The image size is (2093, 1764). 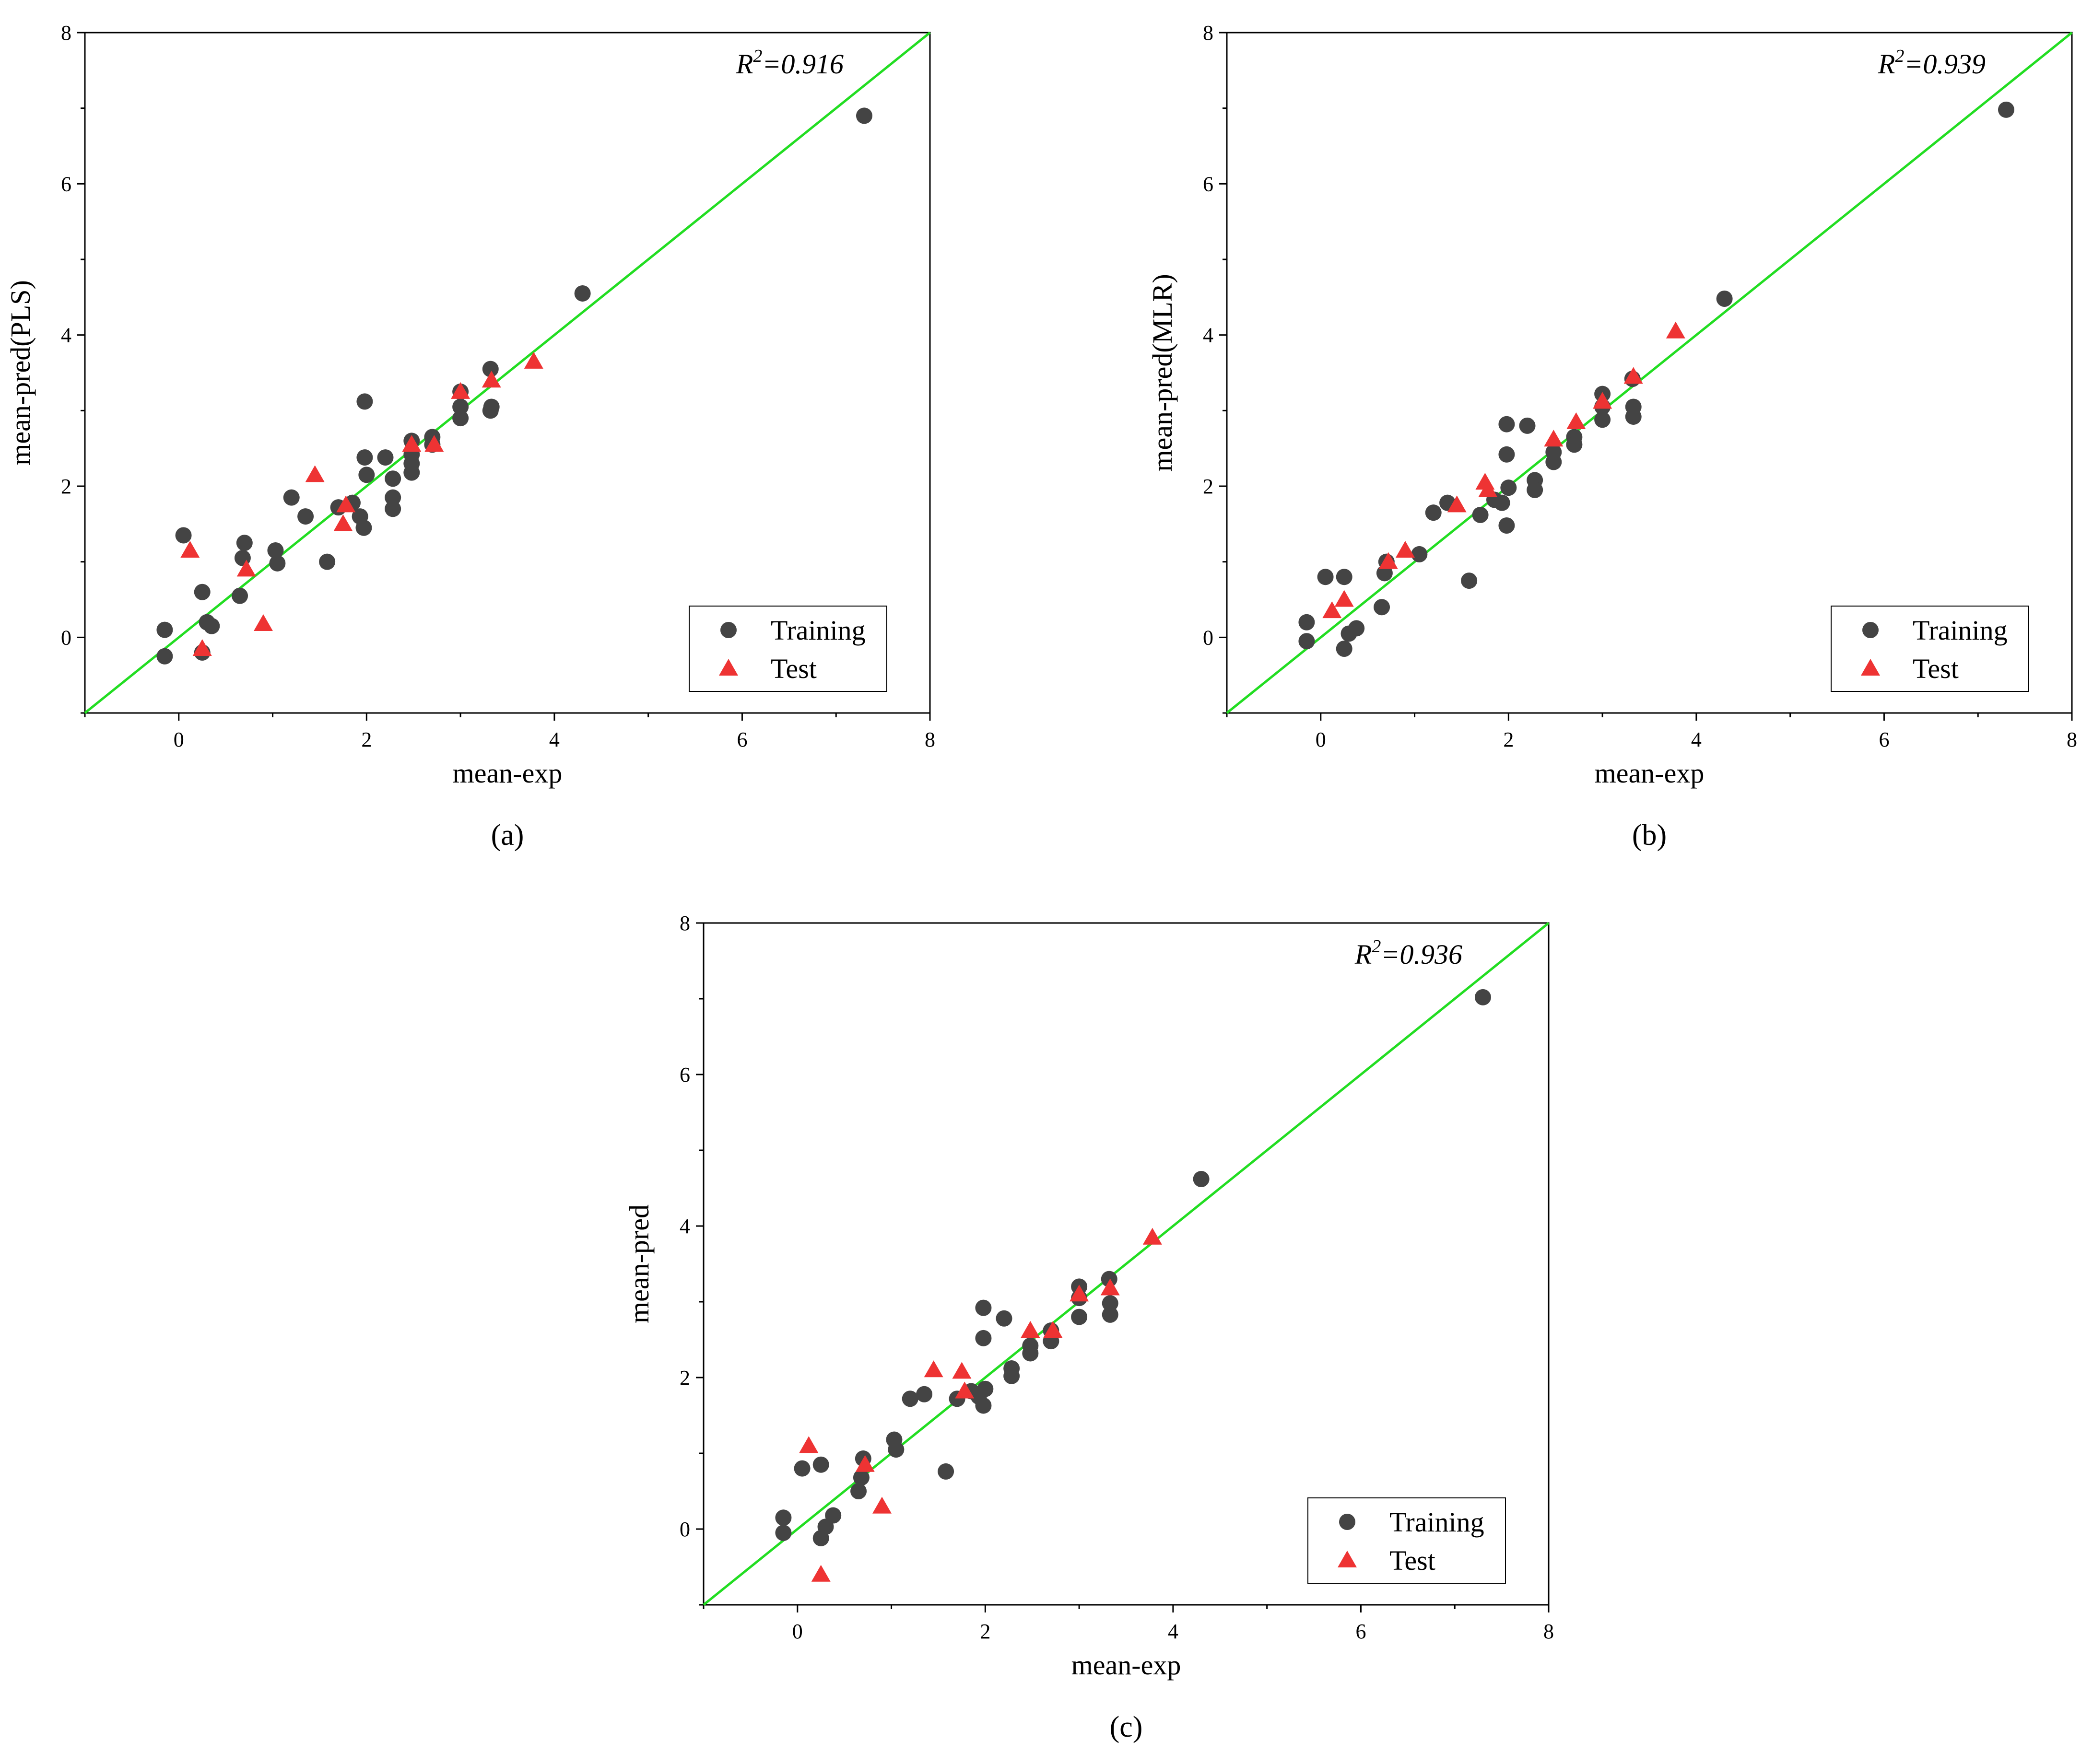 What do you see at coordinates (930, 739) in the screenshot?
I see `x-tick-label: 8` at bounding box center [930, 739].